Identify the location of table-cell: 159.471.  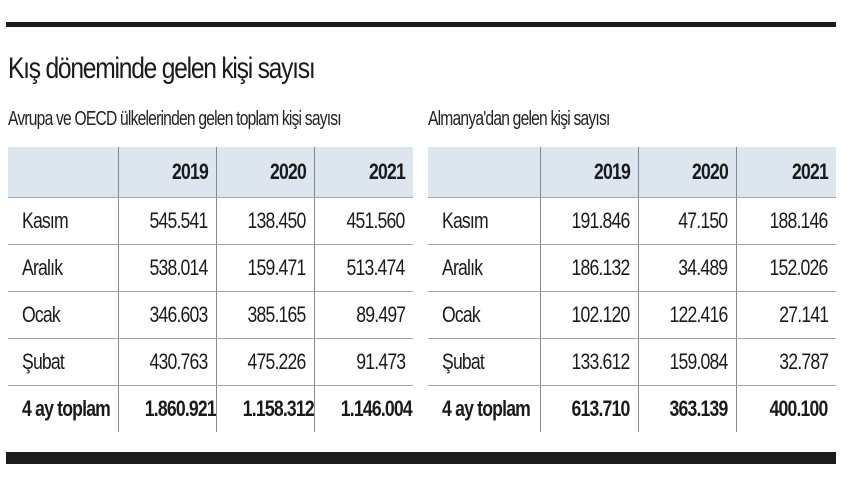
(265, 268).